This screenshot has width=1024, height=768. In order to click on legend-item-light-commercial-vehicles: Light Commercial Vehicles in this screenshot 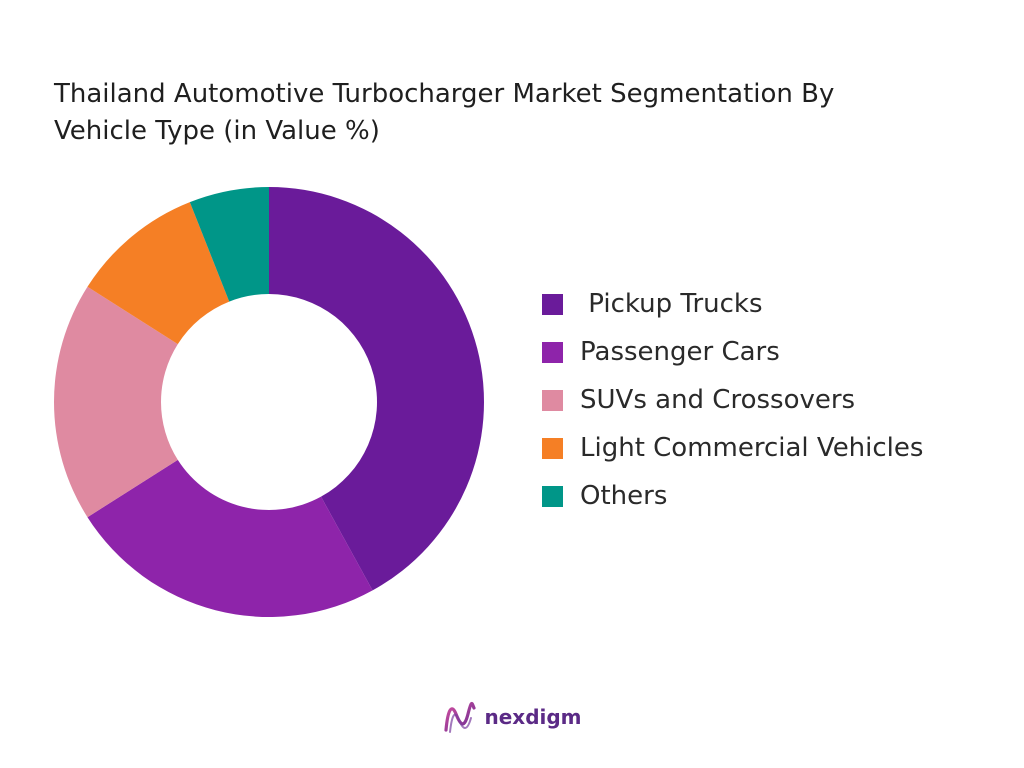, I will do `click(777, 448)`.